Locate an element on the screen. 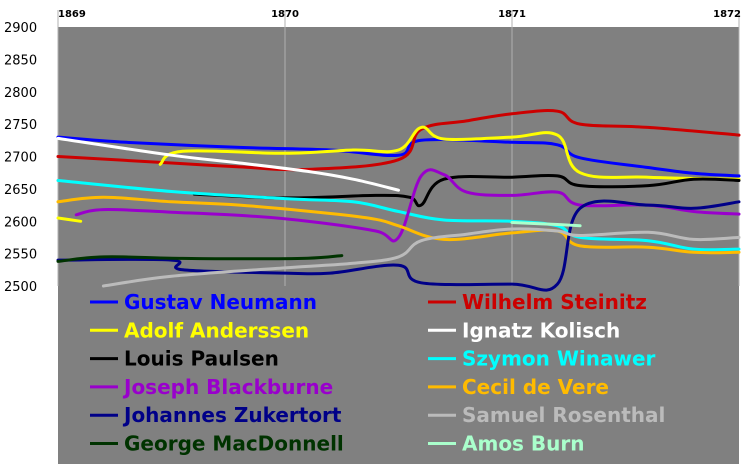 This screenshot has height=464, width=756. y-tick-label: 2750 is located at coordinates (20, 125).